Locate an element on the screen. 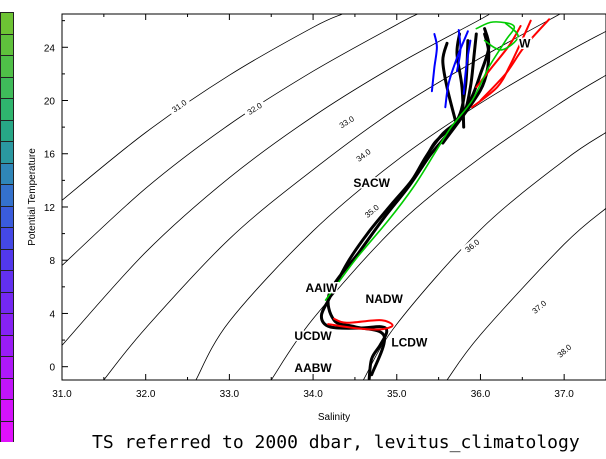 The image size is (606, 459). water-mass-label: W is located at coordinates (525, 43).